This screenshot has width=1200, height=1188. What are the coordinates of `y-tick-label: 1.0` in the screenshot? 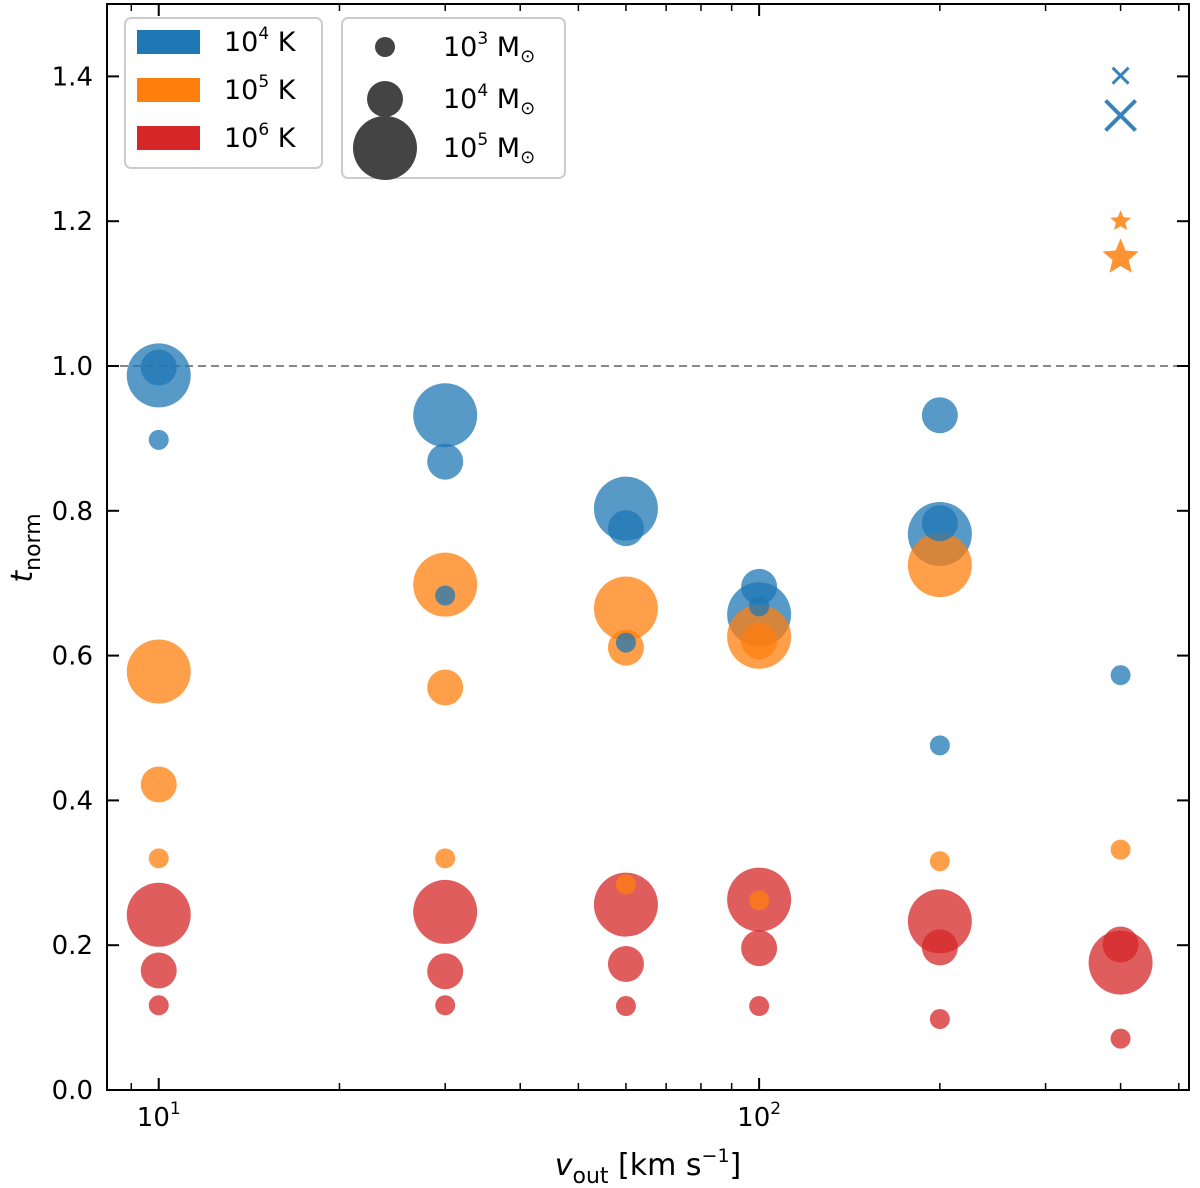 It's located at (72, 367).